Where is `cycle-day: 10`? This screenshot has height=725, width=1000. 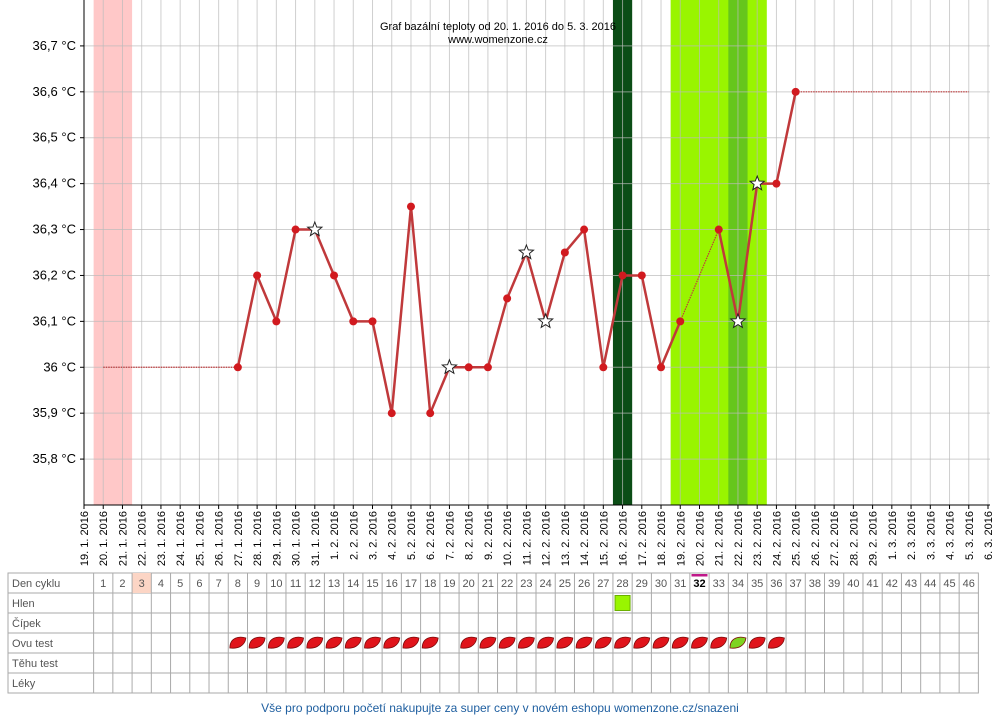 cycle-day: 10 is located at coordinates (276, 584).